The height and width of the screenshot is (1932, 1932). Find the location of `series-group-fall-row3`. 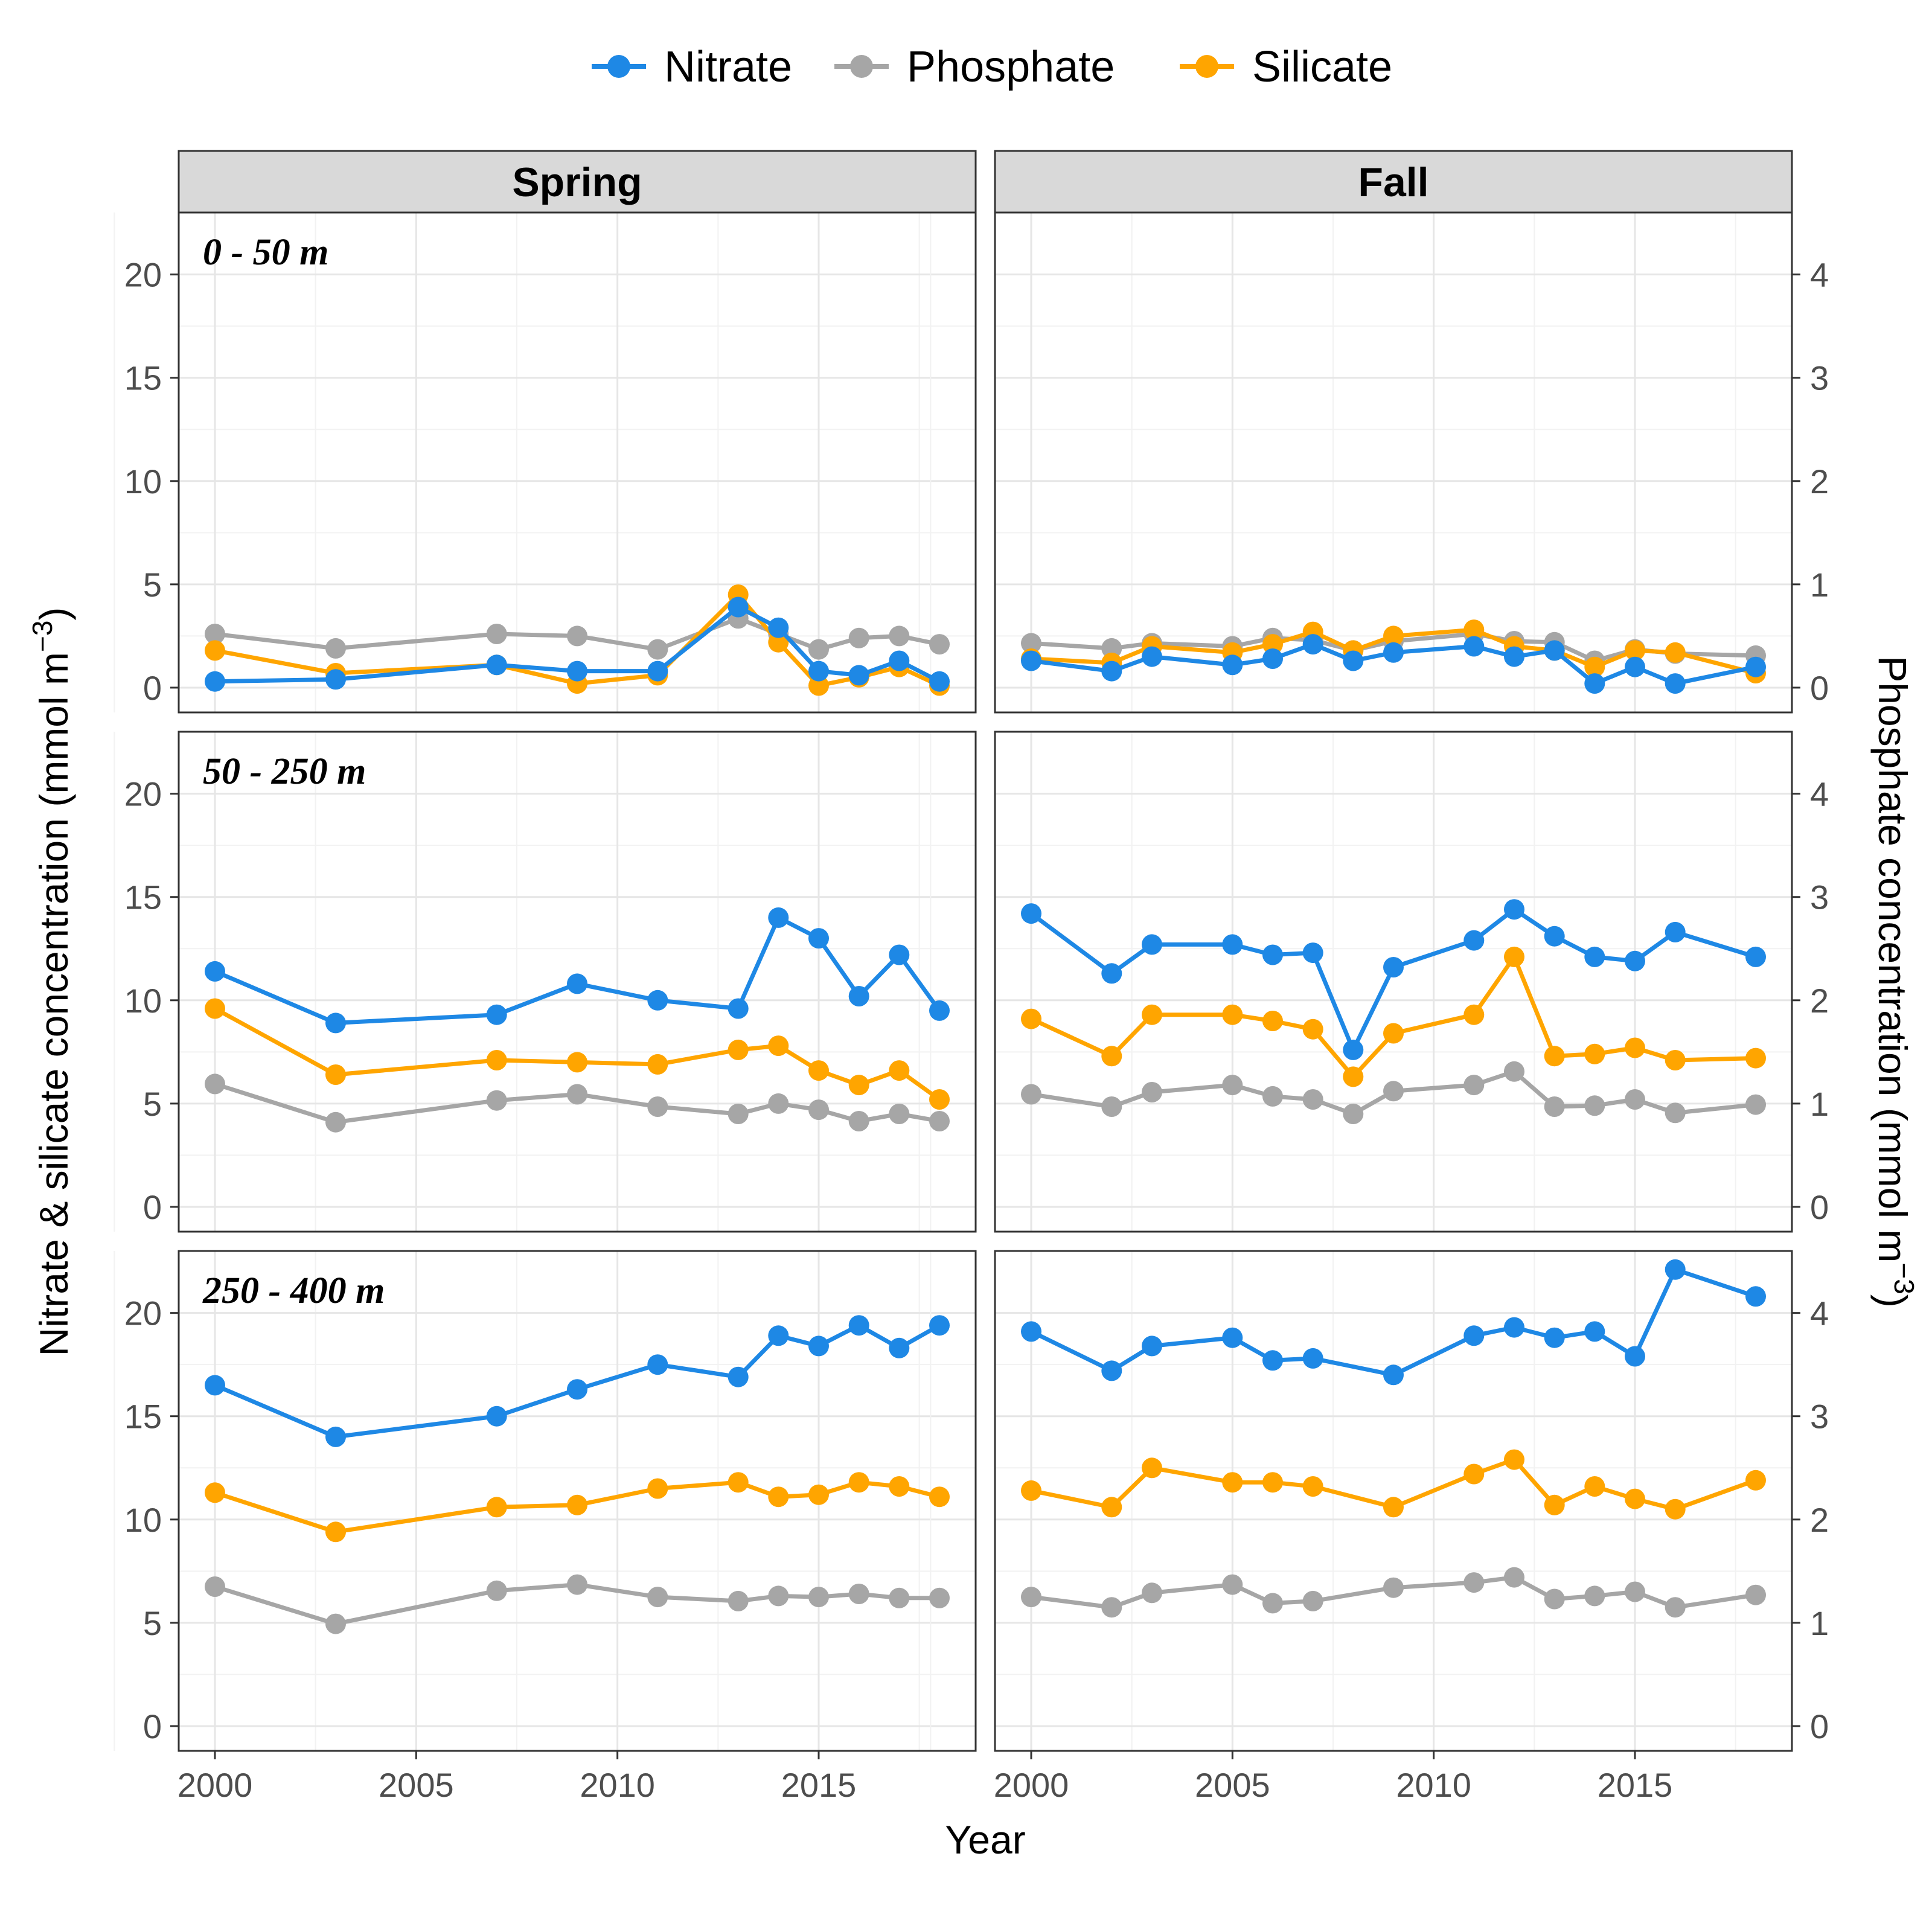

series-group-fall-row3 is located at coordinates (1393, 1438).